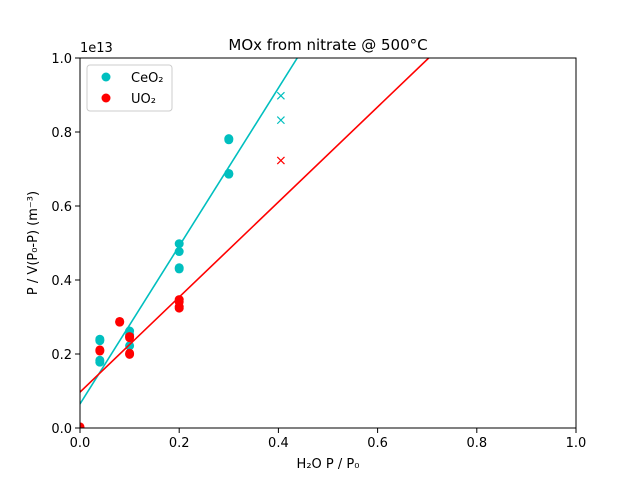 This screenshot has width=640, height=480. Describe the element at coordinates (106, 98) in the screenshot. I see `legend-marker-uo2` at that location.